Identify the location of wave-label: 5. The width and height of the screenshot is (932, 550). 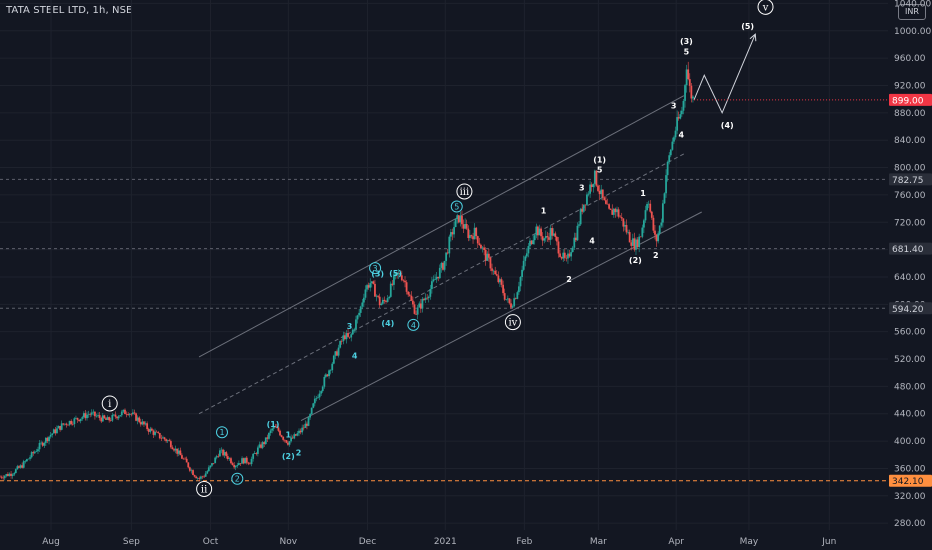
(456, 207).